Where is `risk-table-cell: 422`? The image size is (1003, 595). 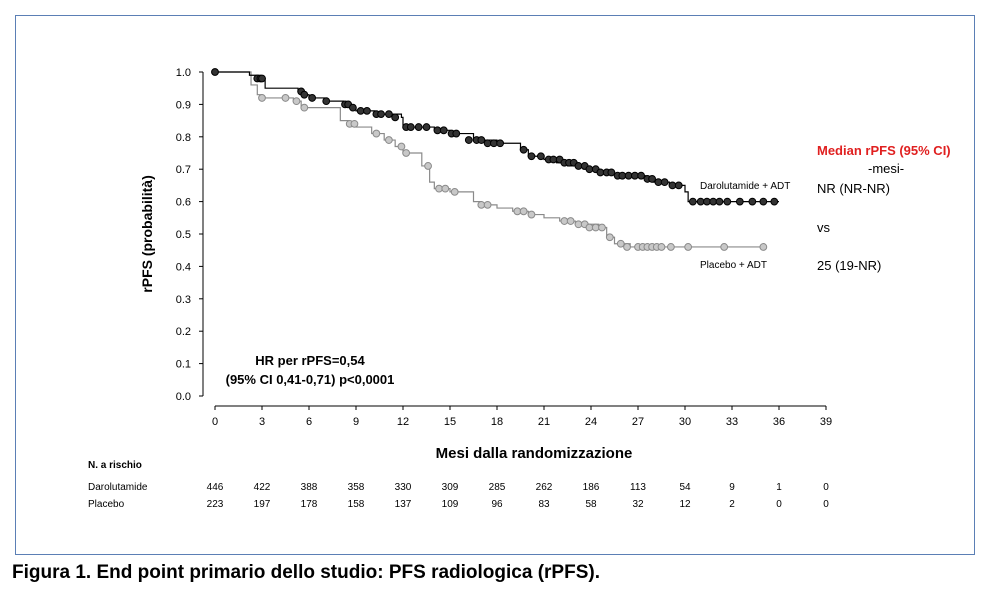 risk-table-cell: 422 is located at coordinates (262, 487).